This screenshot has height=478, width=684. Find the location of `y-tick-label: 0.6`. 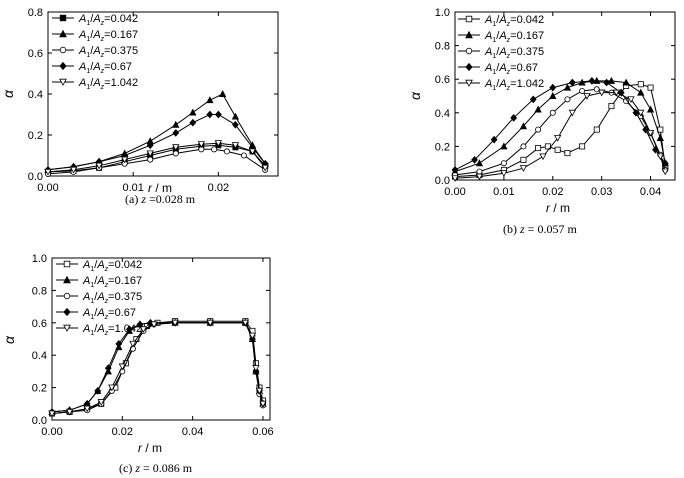

y-tick-label: 0.6 is located at coordinates (442, 80).